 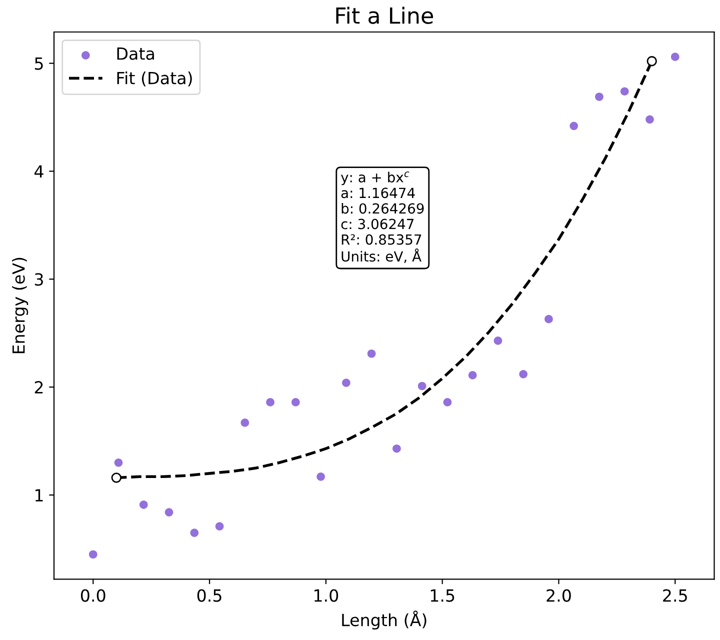 I want to click on x-axis-title: Length (Å), so click(x=384, y=620).